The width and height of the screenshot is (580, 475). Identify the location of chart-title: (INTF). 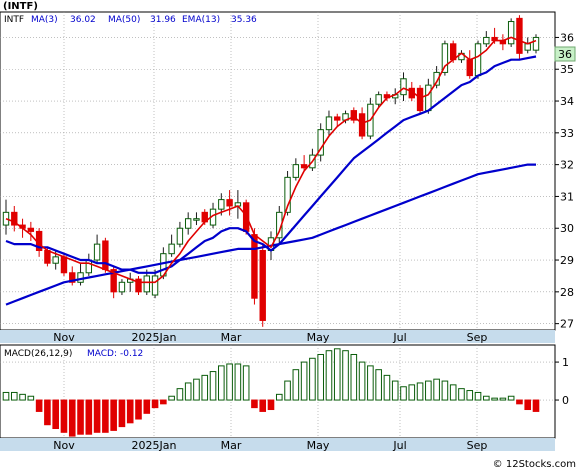
(20, 6).